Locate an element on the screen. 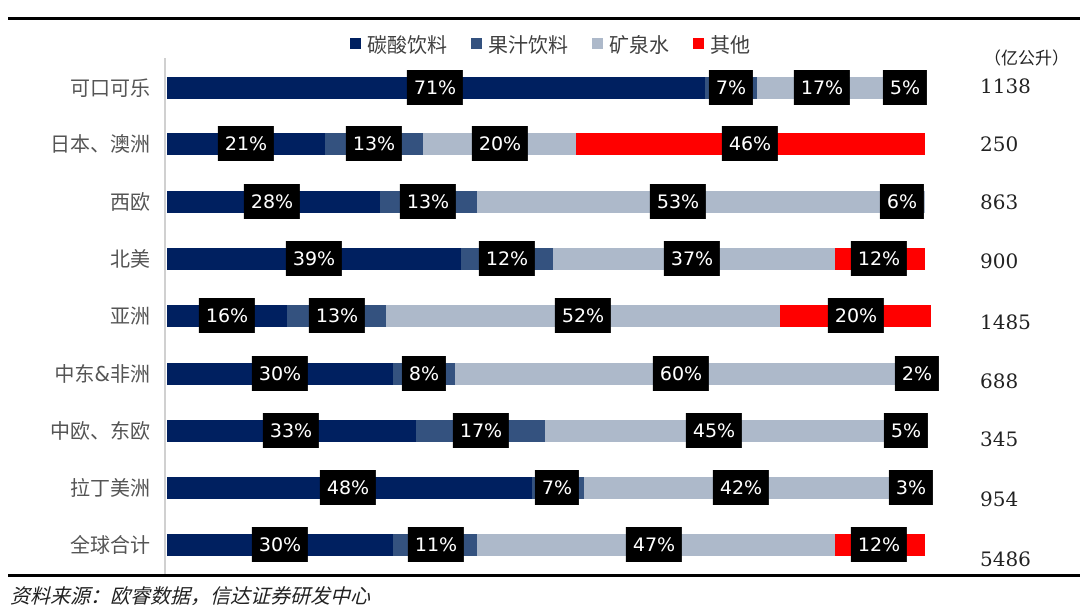 Image resolution: width=1080 pixels, height=612 pixels. data-label: 2% is located at coordinates (917, 373).